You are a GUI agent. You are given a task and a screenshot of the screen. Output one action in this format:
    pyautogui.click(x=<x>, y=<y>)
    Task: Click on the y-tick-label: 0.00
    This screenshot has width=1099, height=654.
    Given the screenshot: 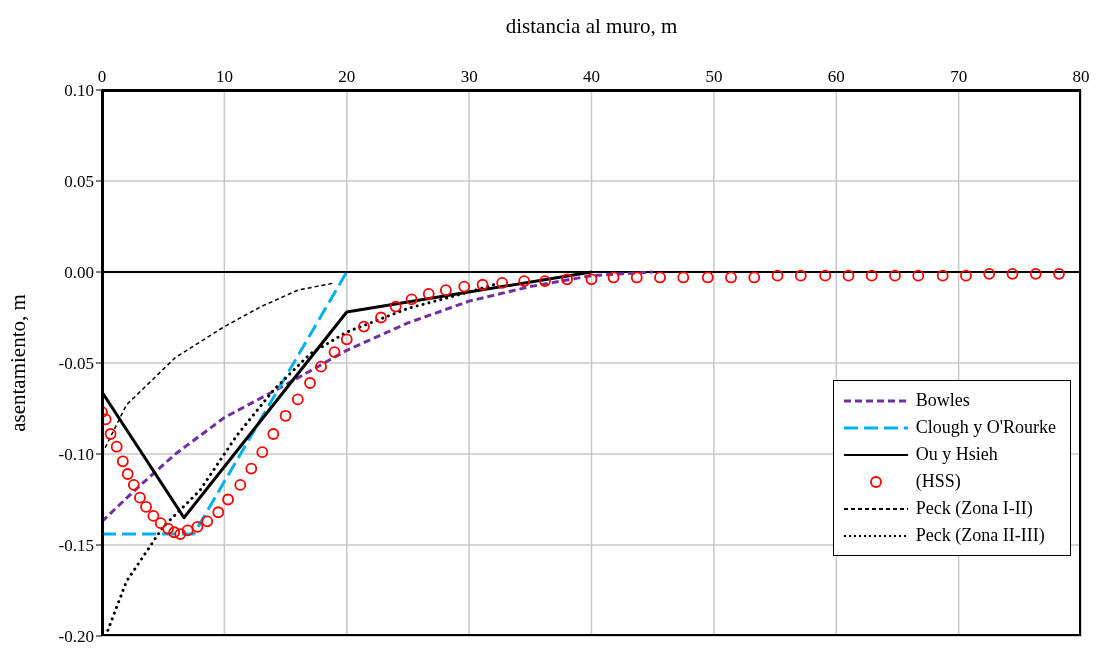 What is the action you would take?
    pyautogui.click(x=79, y=273)
    